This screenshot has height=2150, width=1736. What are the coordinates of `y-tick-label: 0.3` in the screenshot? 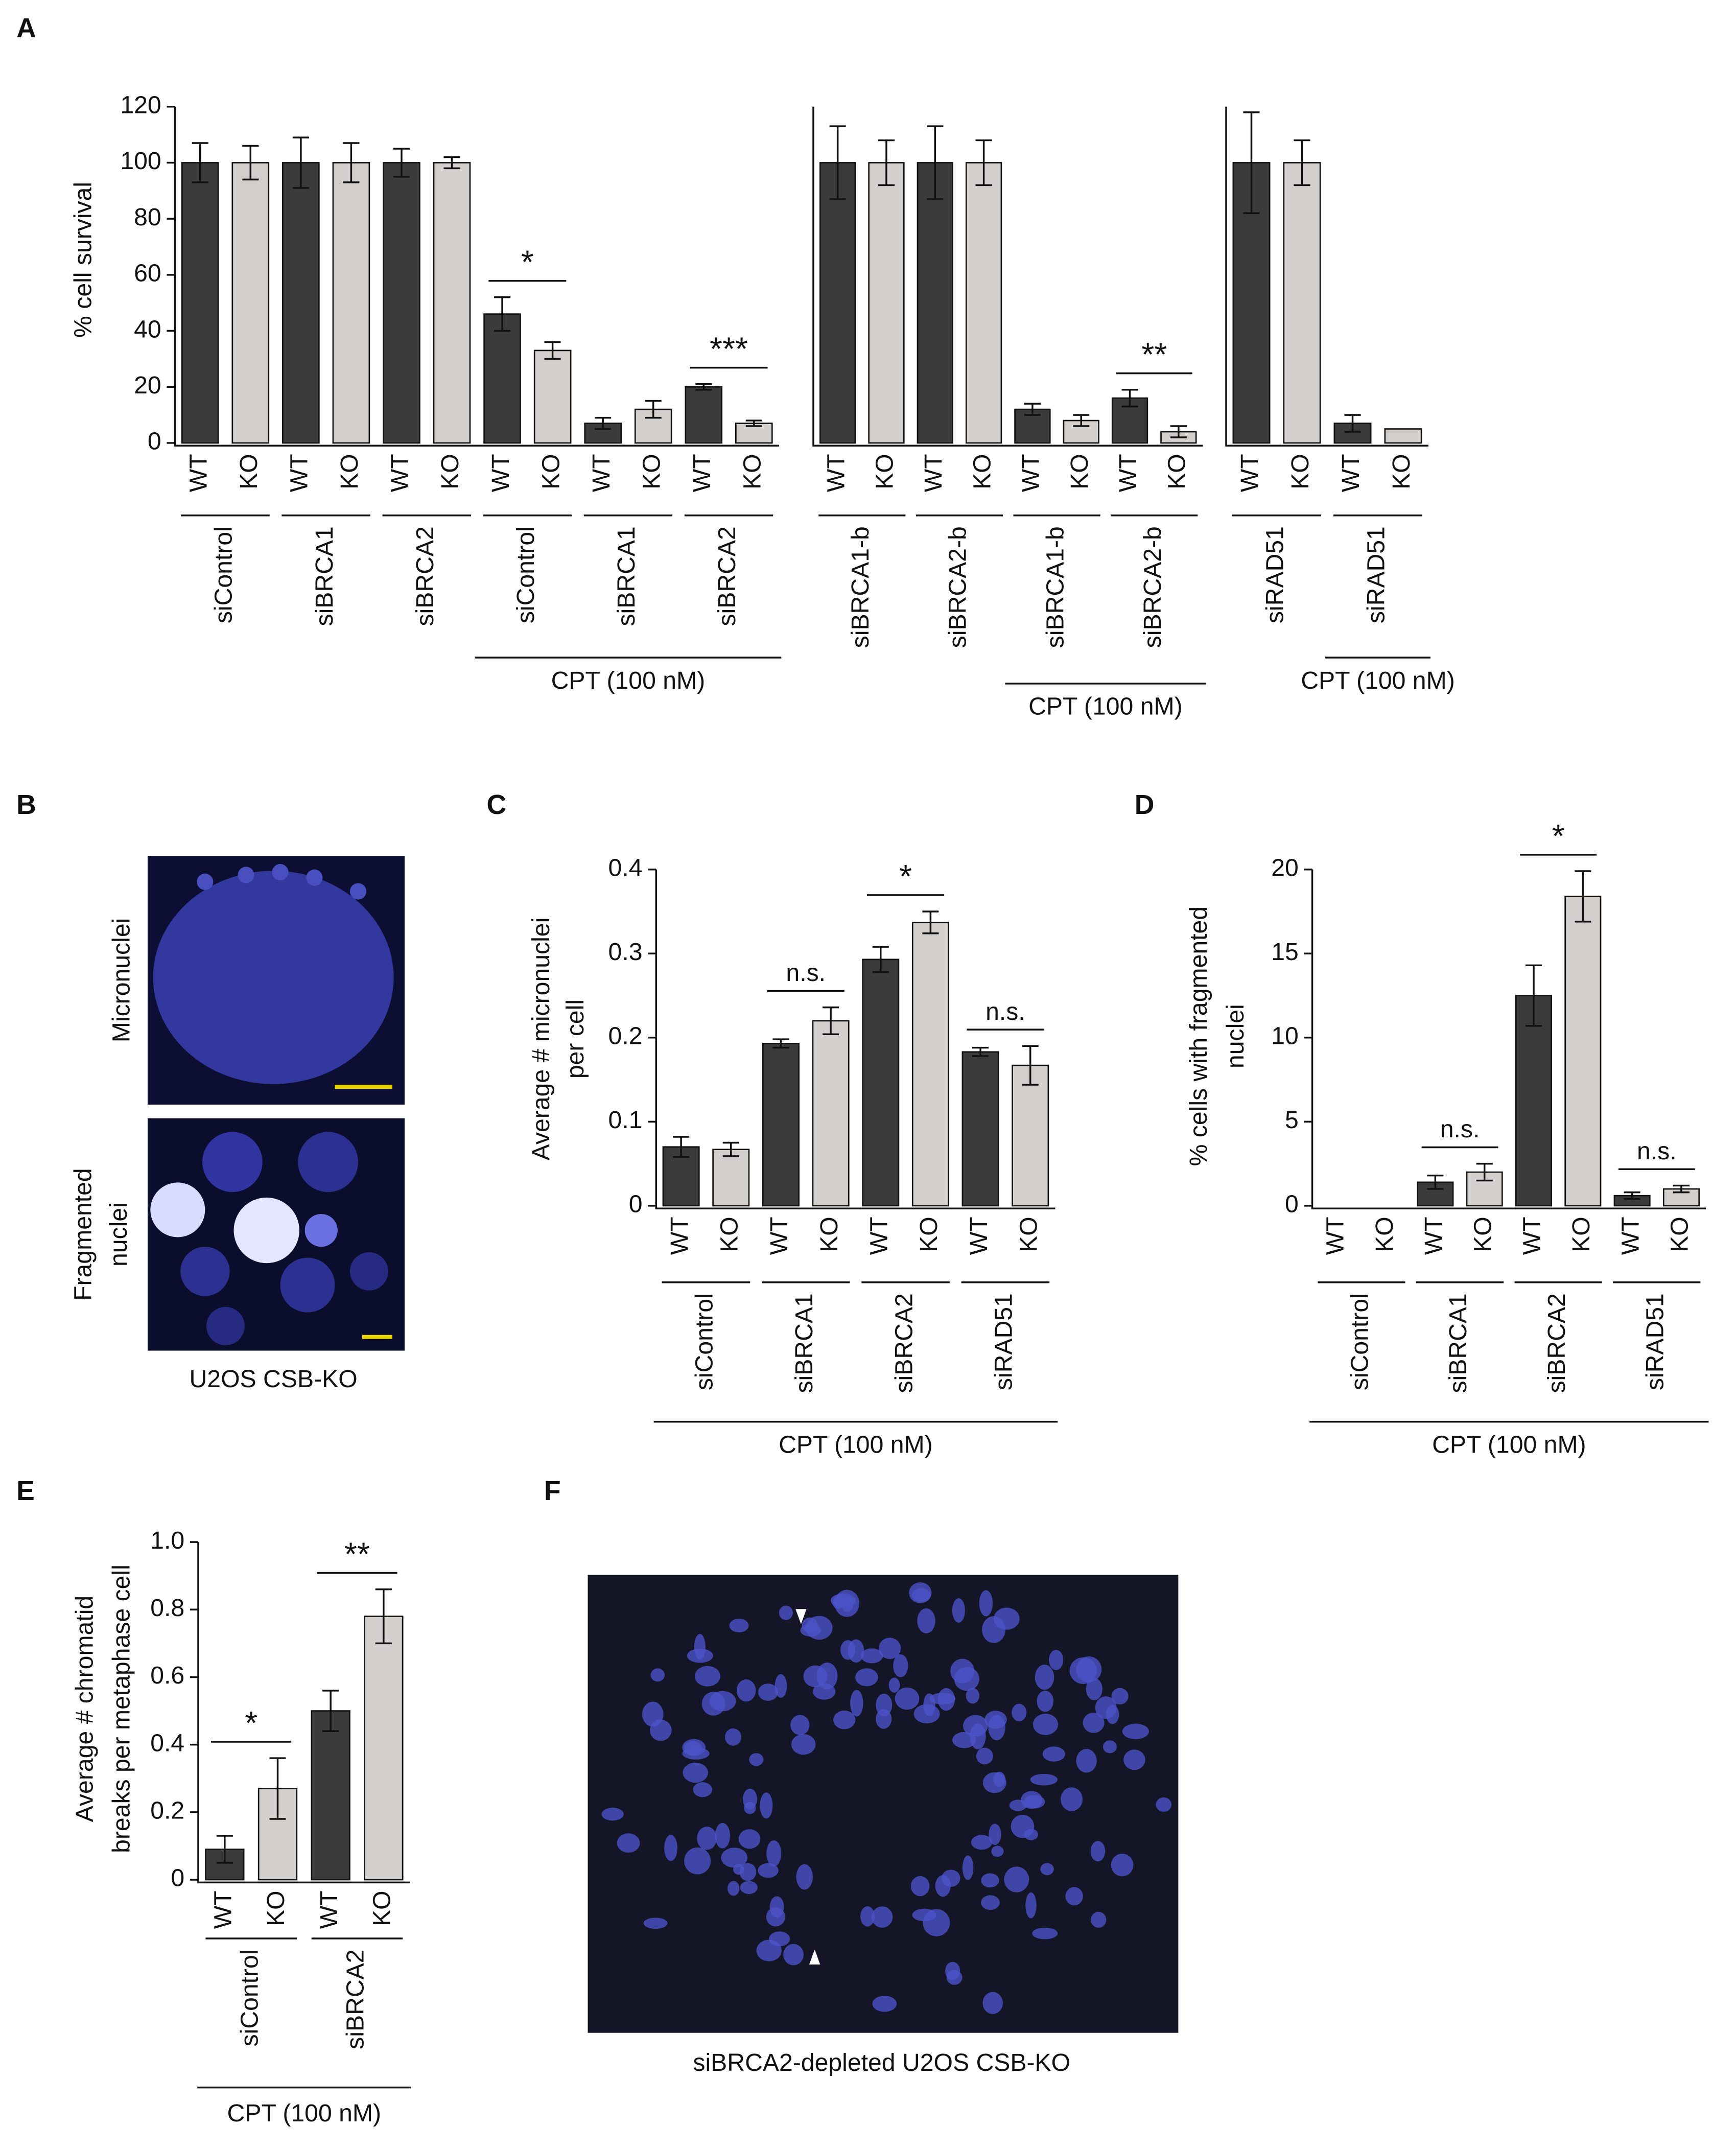 It's located at (625, 952).